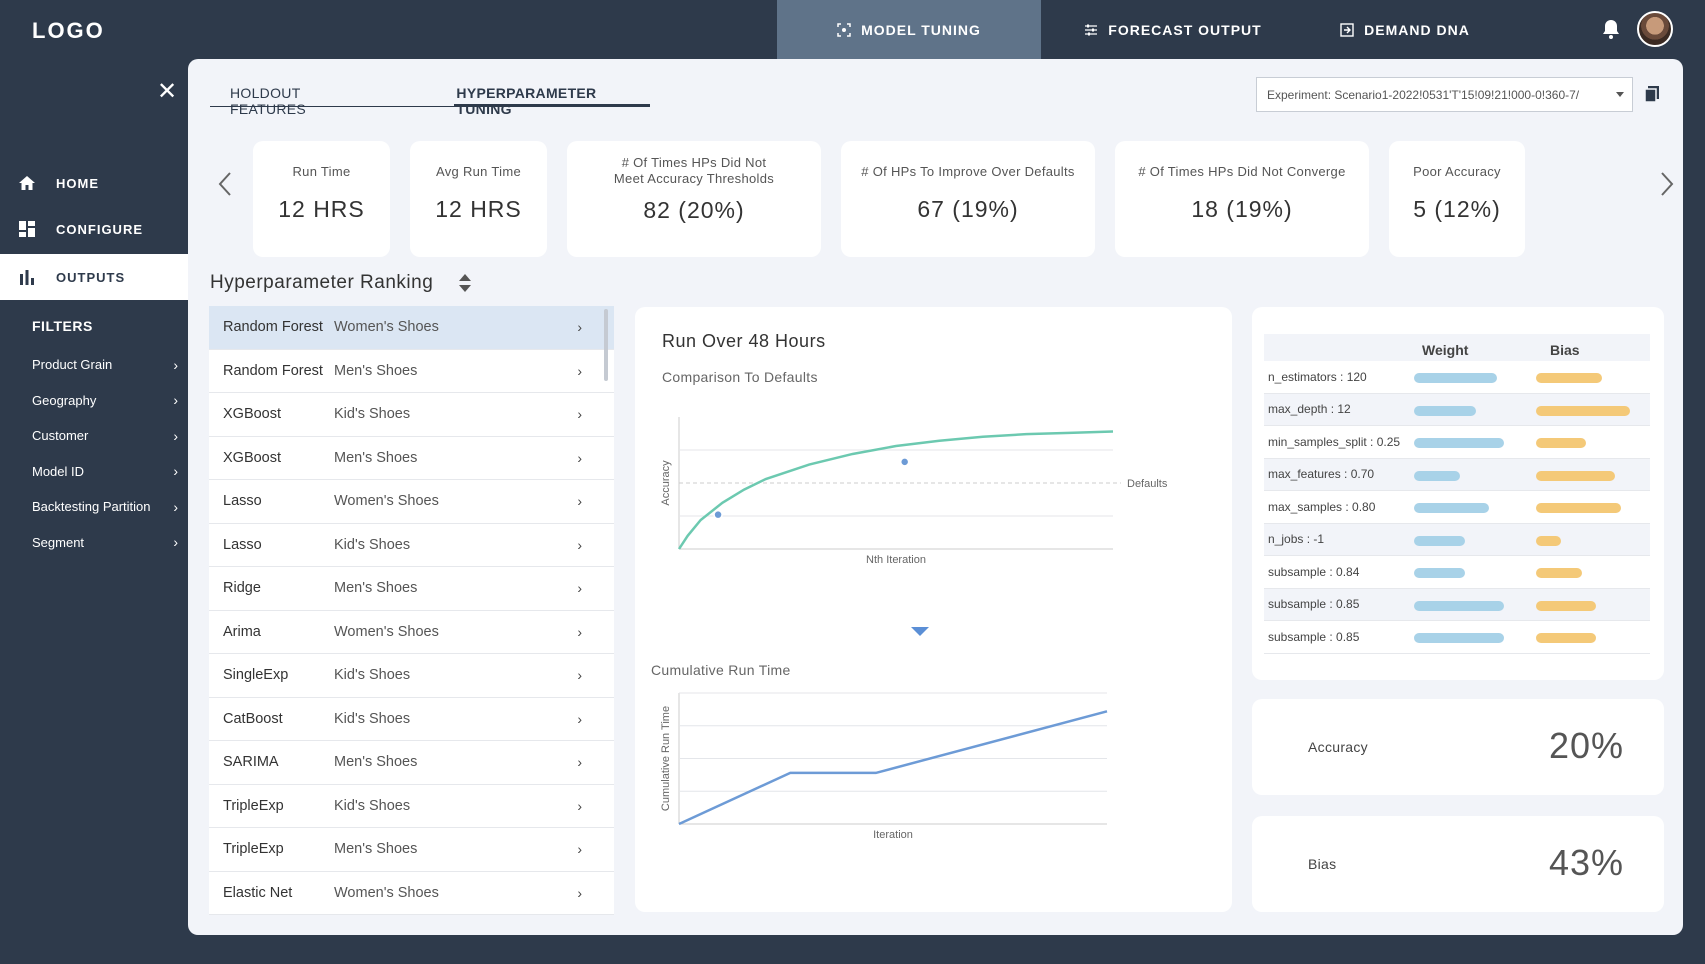 The height and width of the screenshot is (964, 1705). I want to click on sidebar-item-label: OUTPUTS, so click(91, 277).